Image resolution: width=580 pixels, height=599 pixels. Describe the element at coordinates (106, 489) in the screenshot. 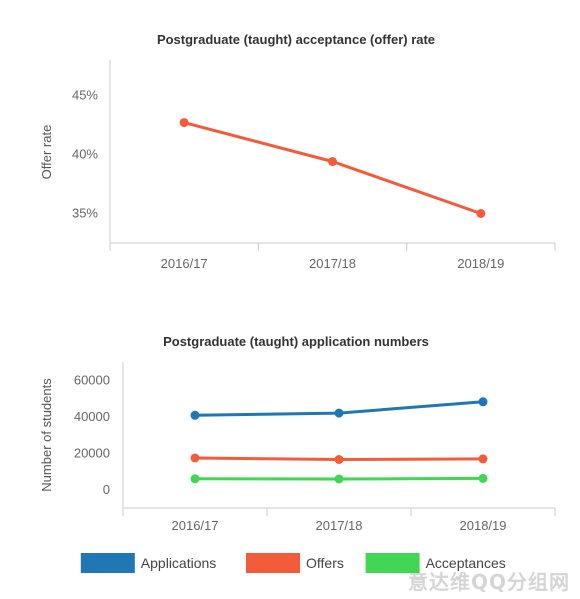

I see `y-tick-label: 0` at that location.